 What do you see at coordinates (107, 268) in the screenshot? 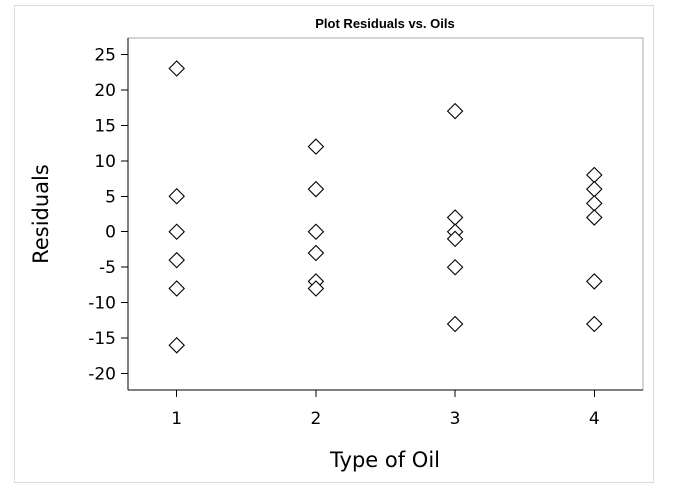
I see `y-tick-label: -5` at bounding box center [107, 268].